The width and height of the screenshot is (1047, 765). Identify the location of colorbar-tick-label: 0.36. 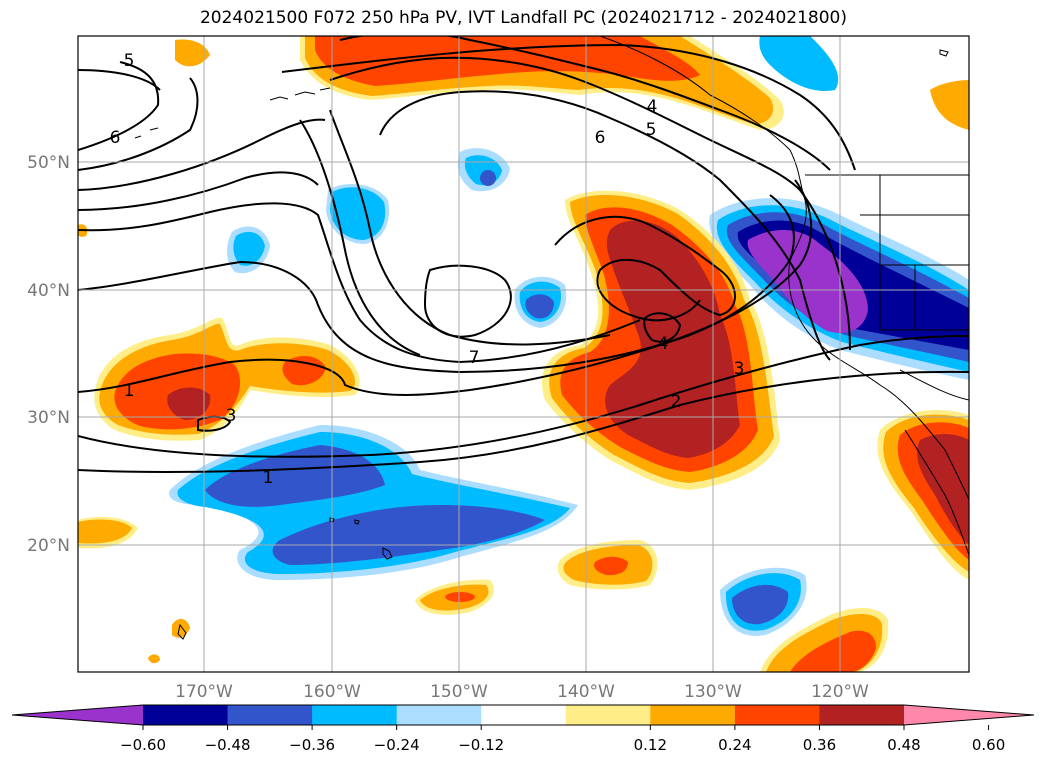
(819, 745).